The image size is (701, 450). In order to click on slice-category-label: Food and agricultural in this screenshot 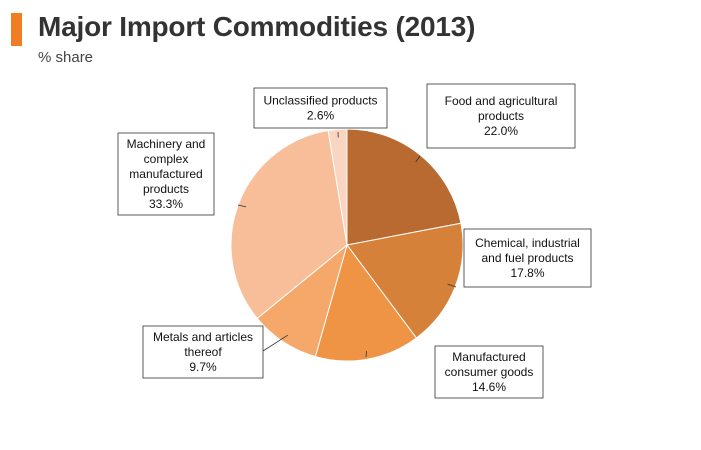, I will do `click(501, 101)`.